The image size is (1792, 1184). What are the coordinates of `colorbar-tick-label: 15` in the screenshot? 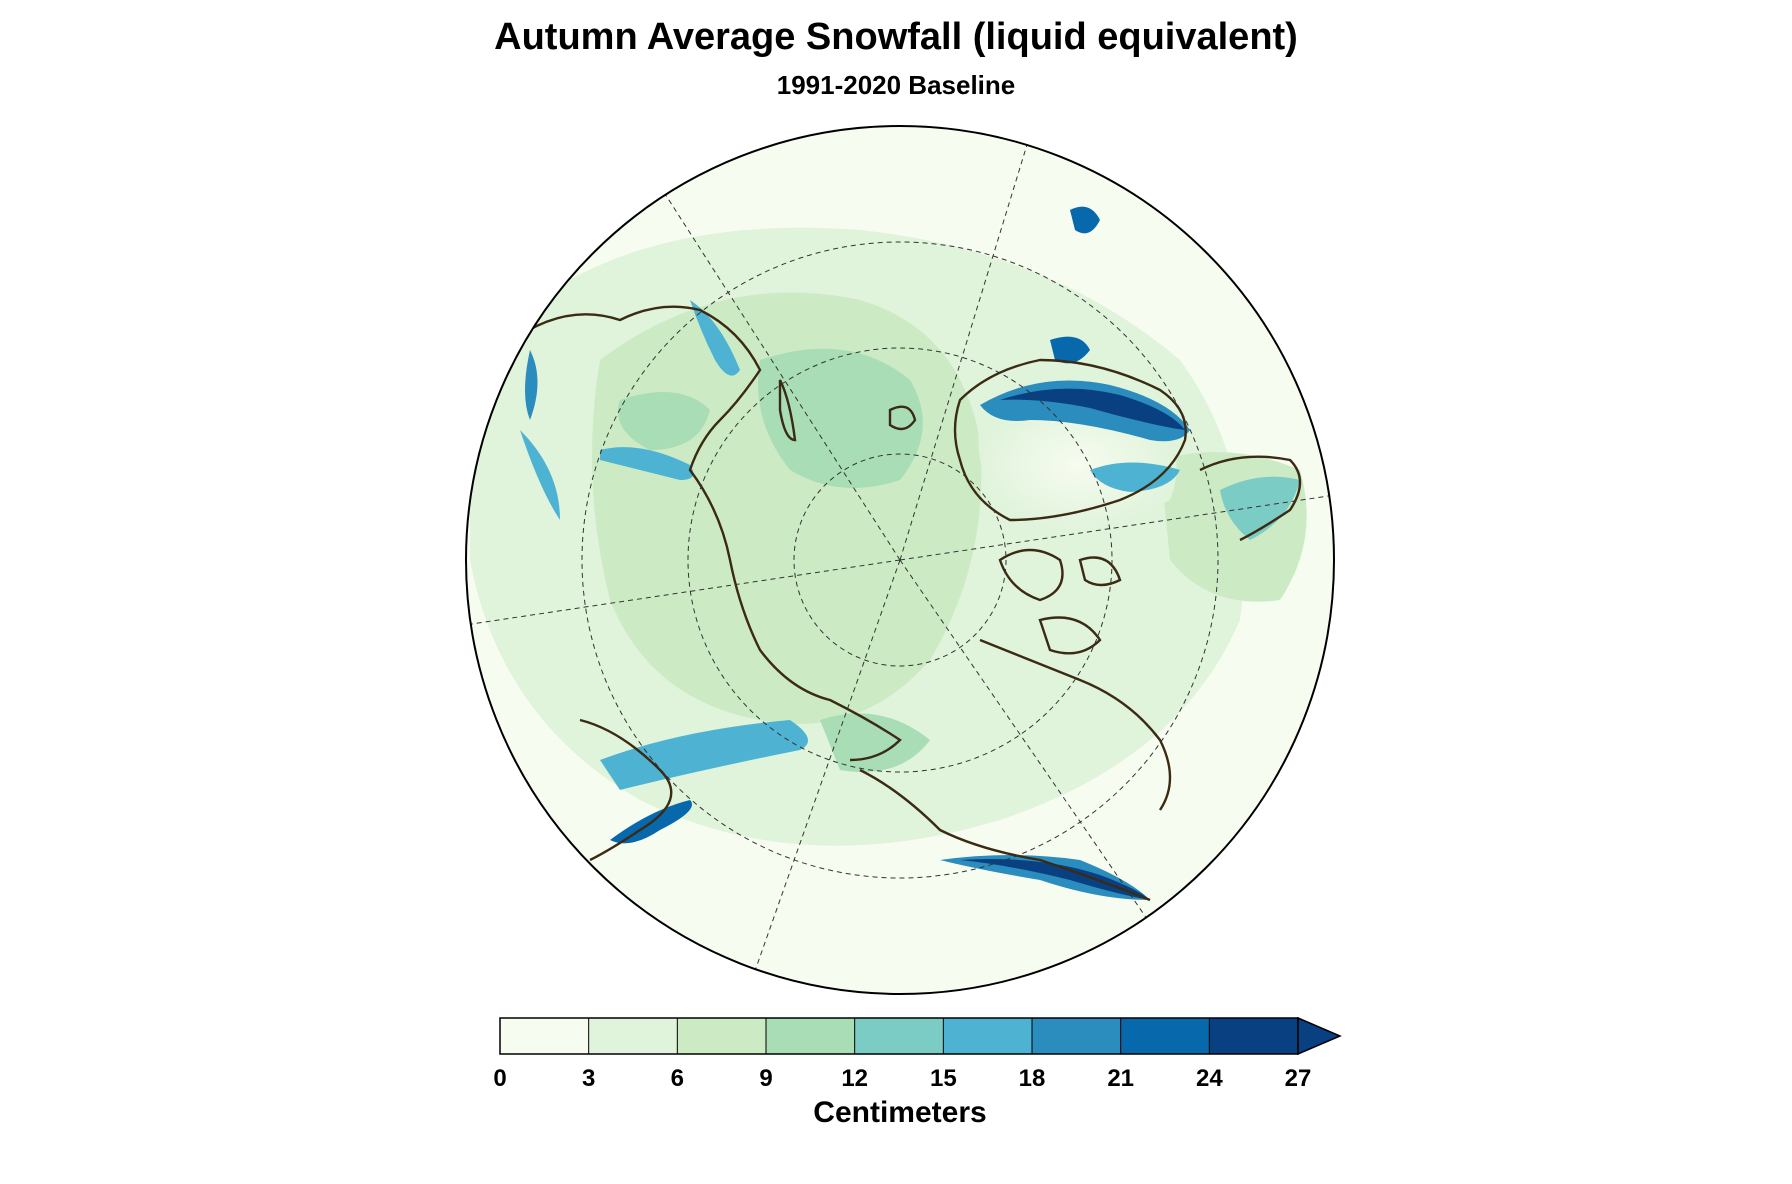 It's located at (943, 1078).